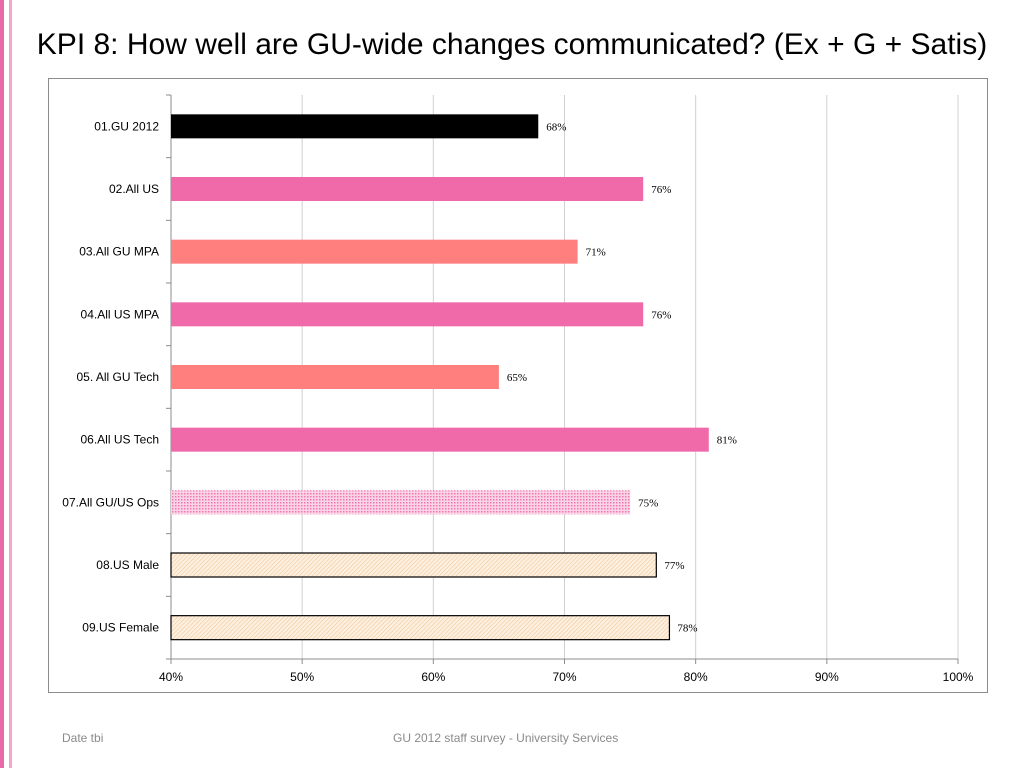 This screenshot has height=768, width=1024. What do you see at coordinates (556, 127) in the screenshot?
I see `data-label-1: 68%` at bounding box center [556, 127].